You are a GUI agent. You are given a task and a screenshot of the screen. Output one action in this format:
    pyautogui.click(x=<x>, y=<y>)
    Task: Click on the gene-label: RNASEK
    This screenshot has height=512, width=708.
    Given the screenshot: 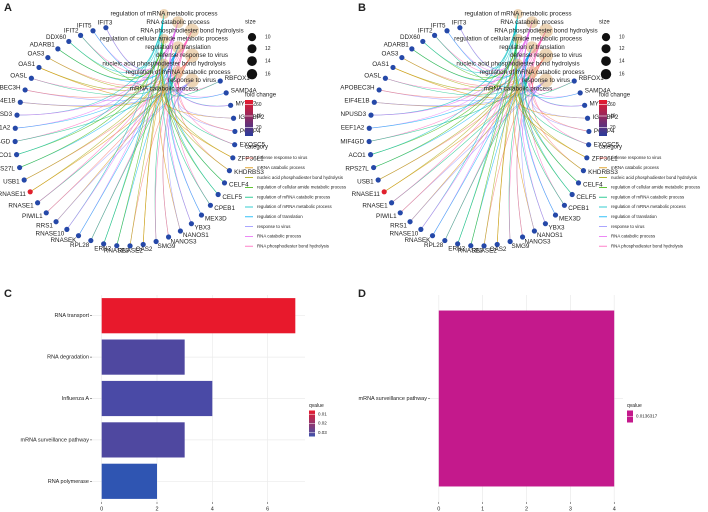 What is the action you would take?
    pyautogui.click(x=63, y=240)
    